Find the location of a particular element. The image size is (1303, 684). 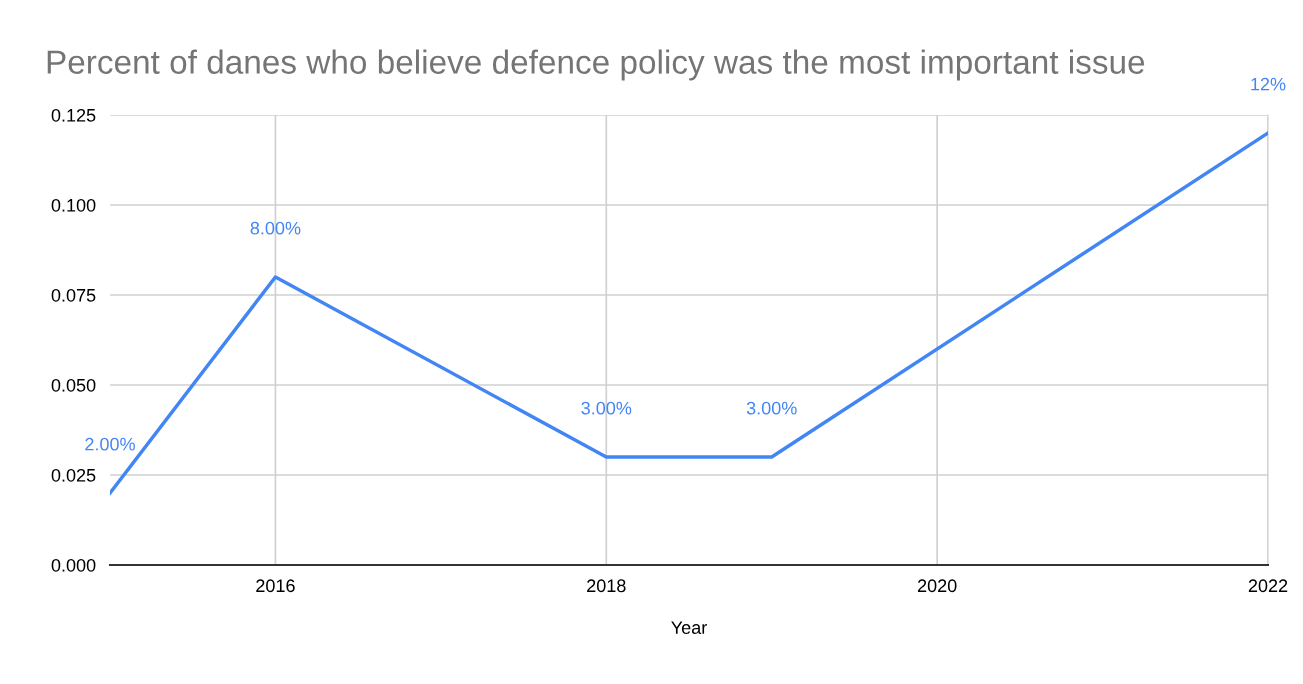

y-tick-label: 0.125 is located at coordinates (73, 115).